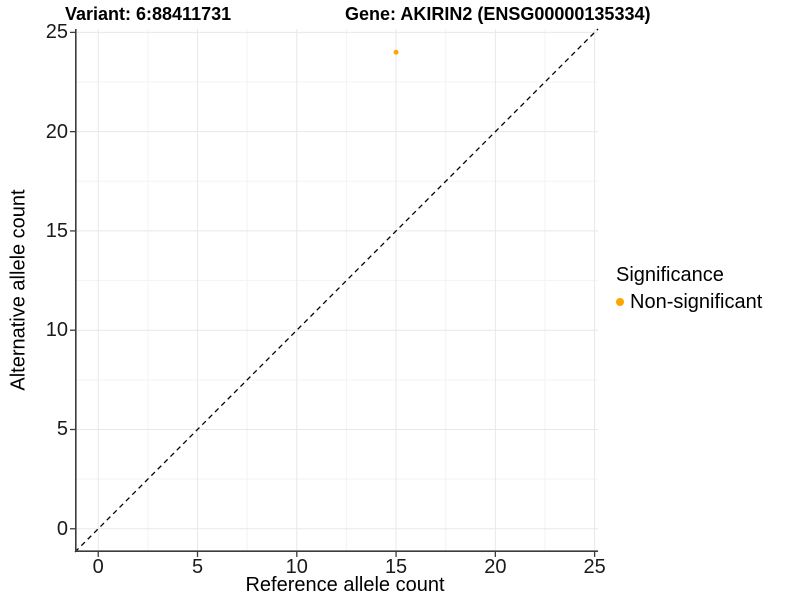  I want to click on data-point, so click(396, 52).